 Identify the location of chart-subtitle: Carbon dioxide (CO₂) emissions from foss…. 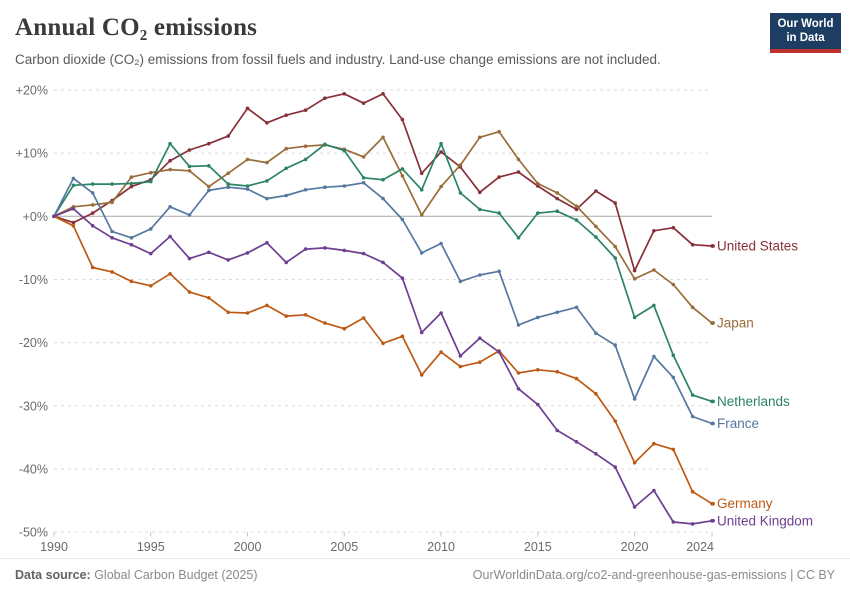
(338, 59).